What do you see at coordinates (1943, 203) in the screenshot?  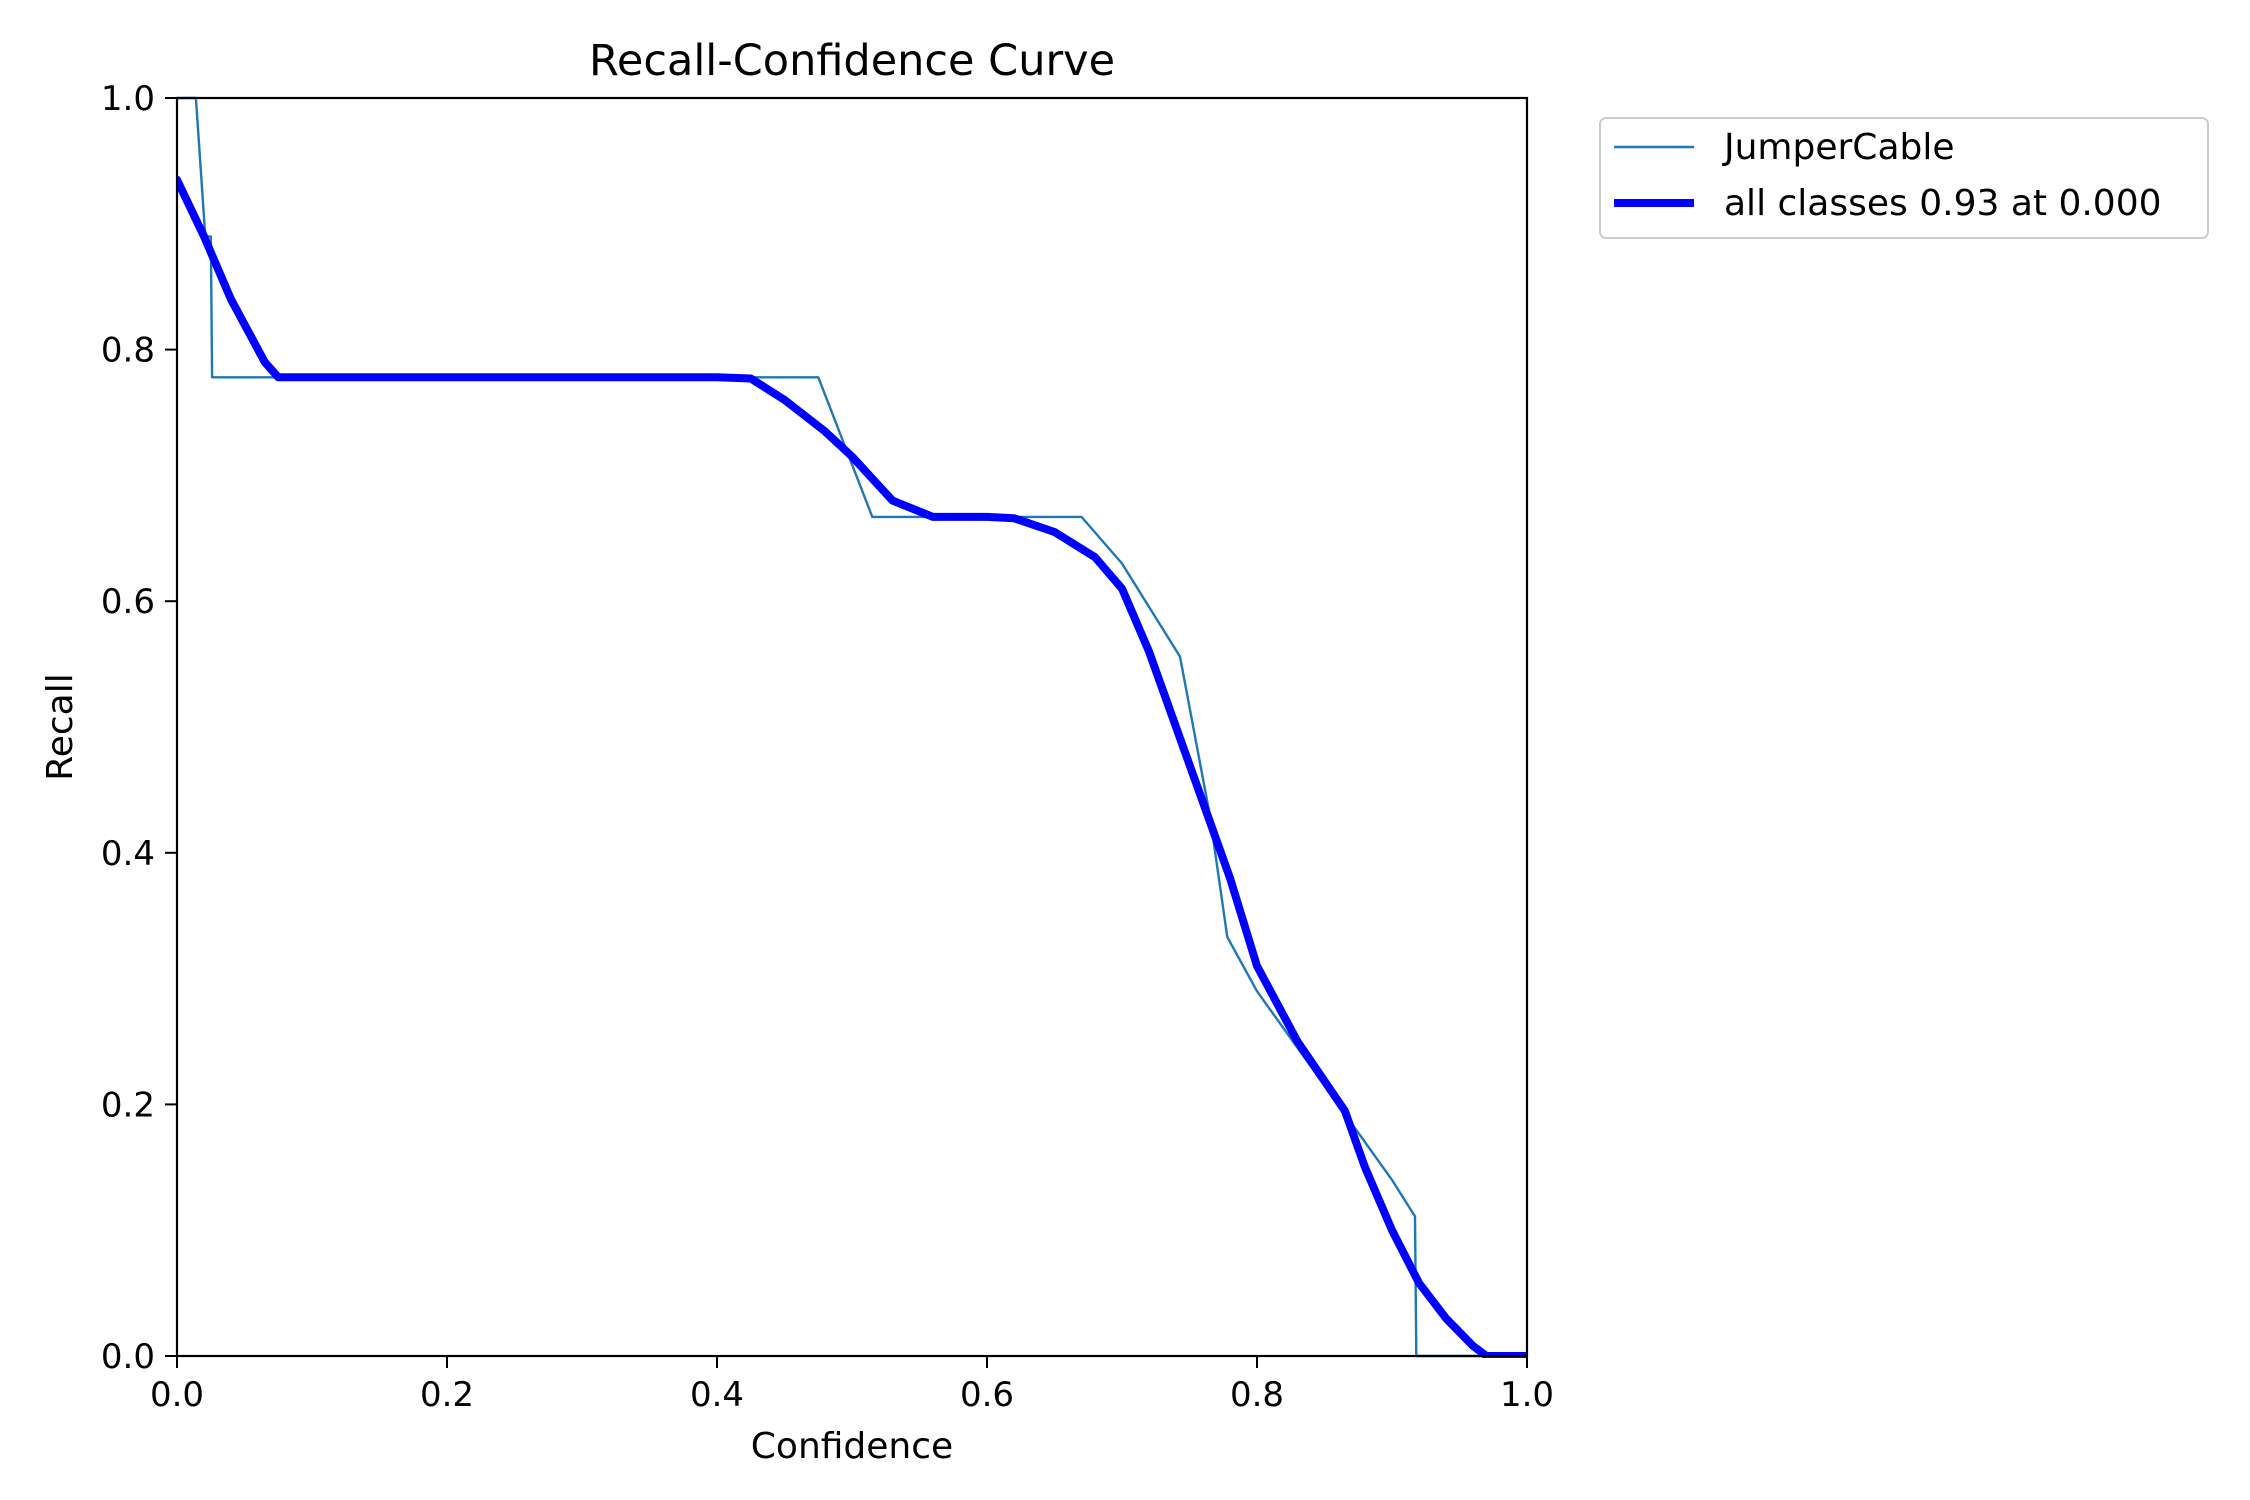 I see `legend-label-all-classes: all classes 0.93 at 0.000` at bounding box center [1943, 203].